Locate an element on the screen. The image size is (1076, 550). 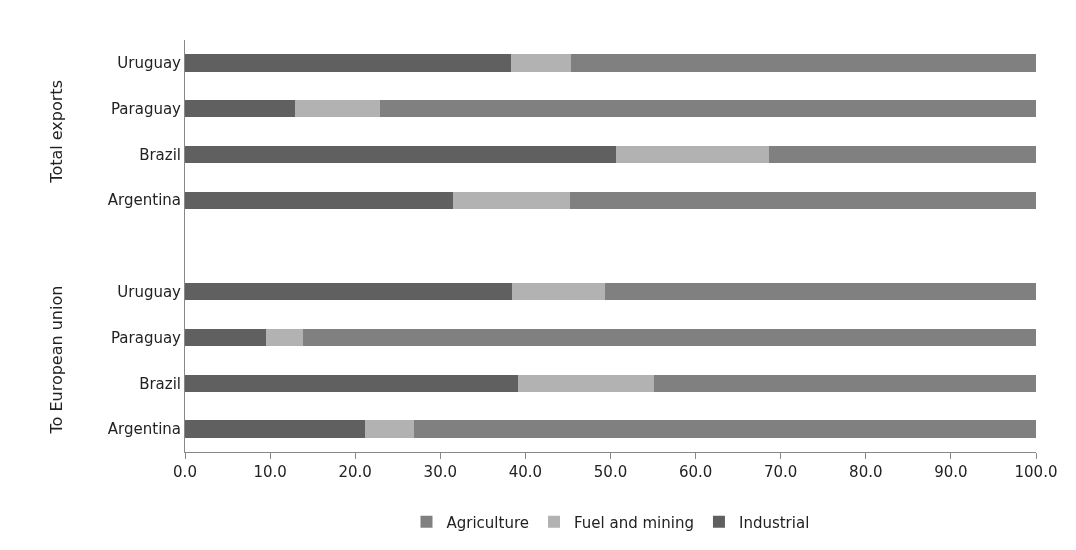
x-tick-label: 70.0 is located at coordinates (781, 472).